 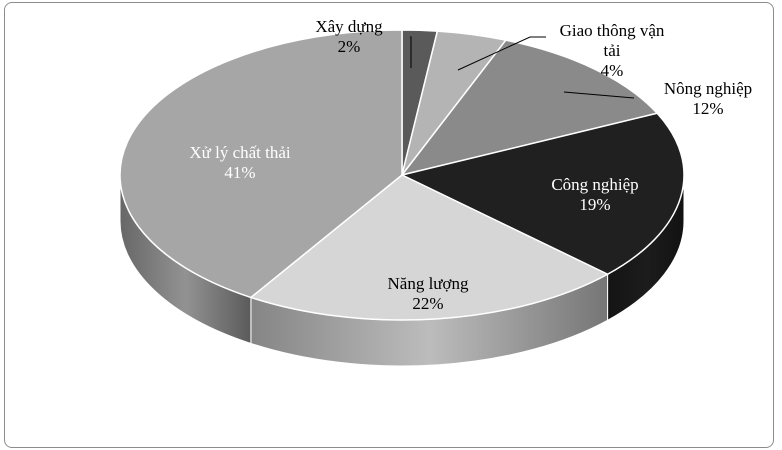 I want to click on value-label-4: 22%, so click(x=427, y=303).